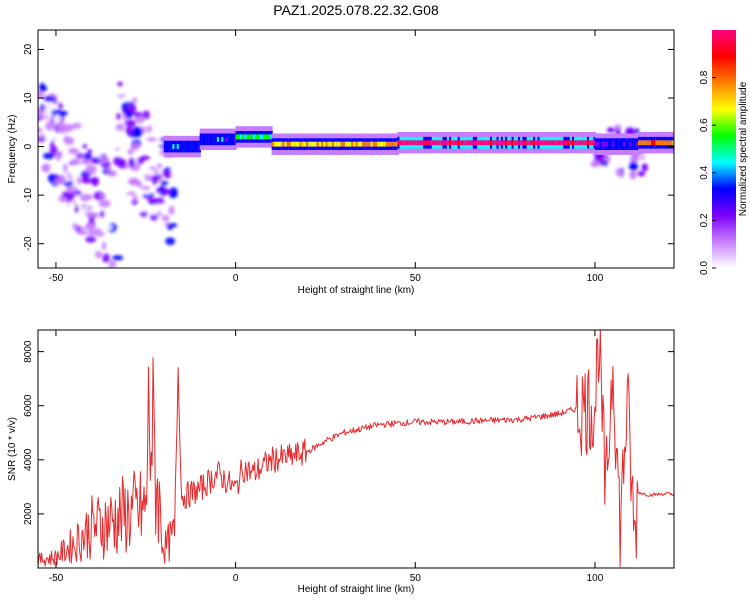  Describe the element at coordinates (56, 278) in the screenshot. I see `x-tick-label: -50` at that location.